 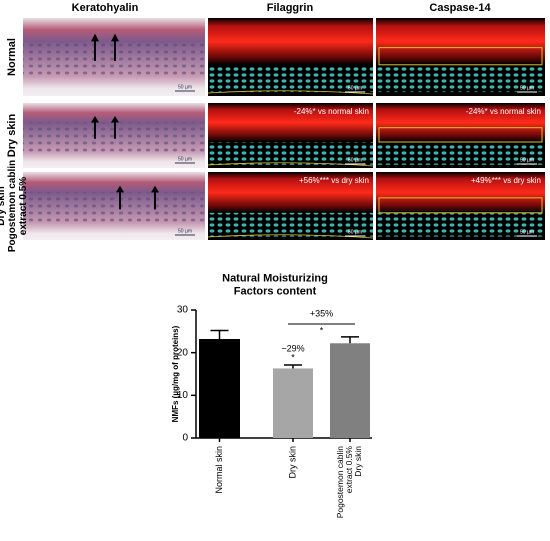 What do you see at coordinates (114, 207) in the screenshot?
I see `he-cells` at bounding box center [114, 207].